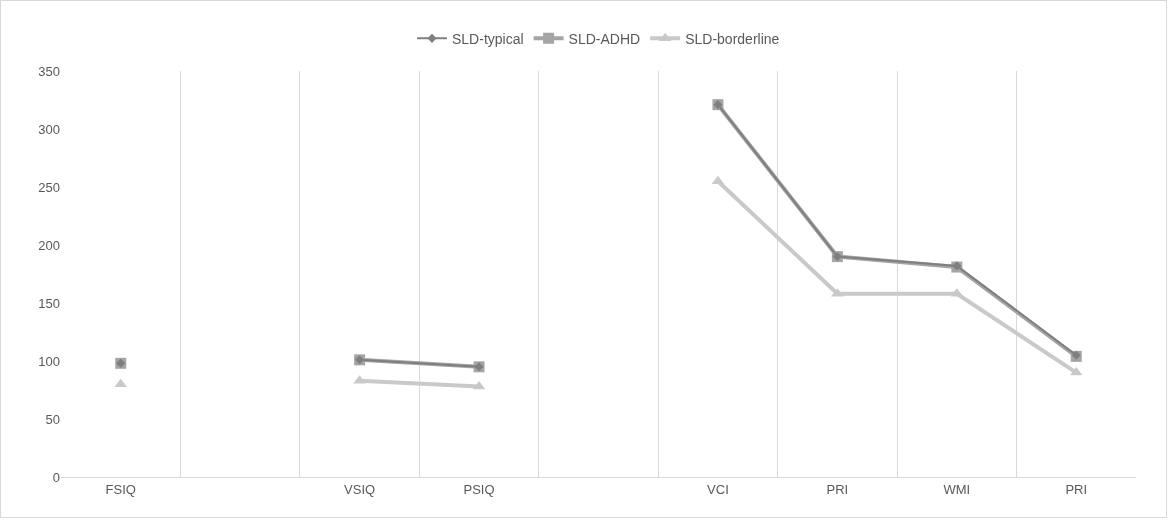 The image size is (1169, 520). What do you see at coordinates (957, 489) in the screenshot?
I see `x-tick-label: WMI` at bounding box center [957, 489].